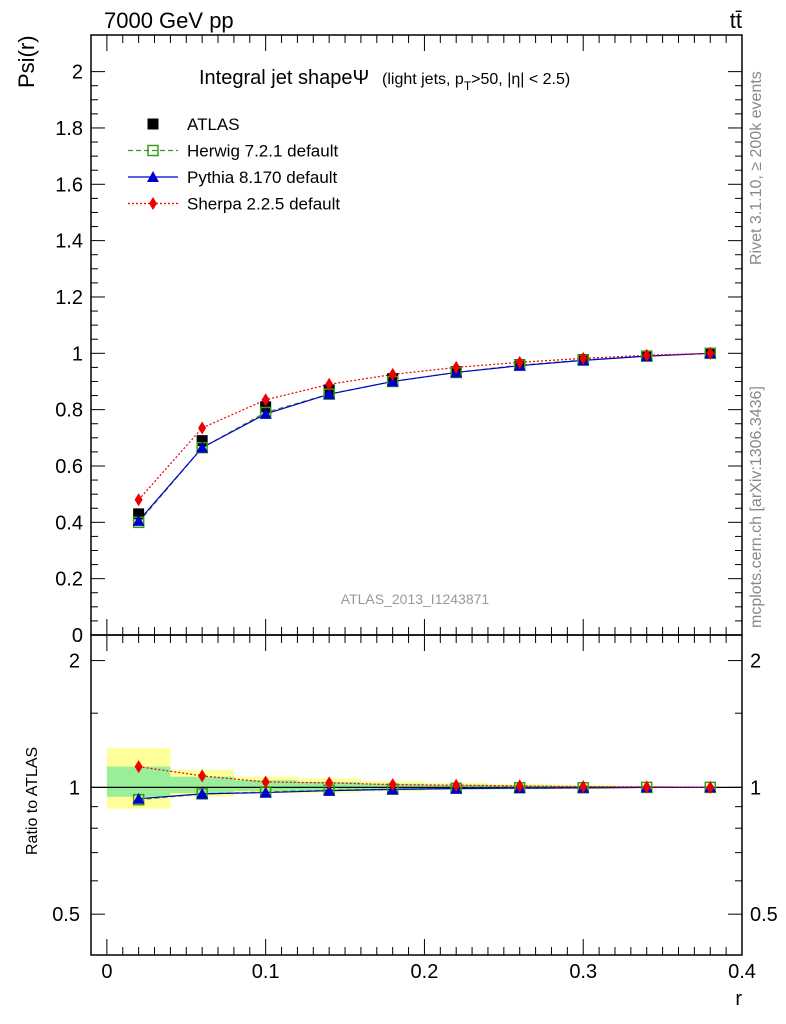  I want to click on ratio-uncertainty-bands, so click(416, 778).